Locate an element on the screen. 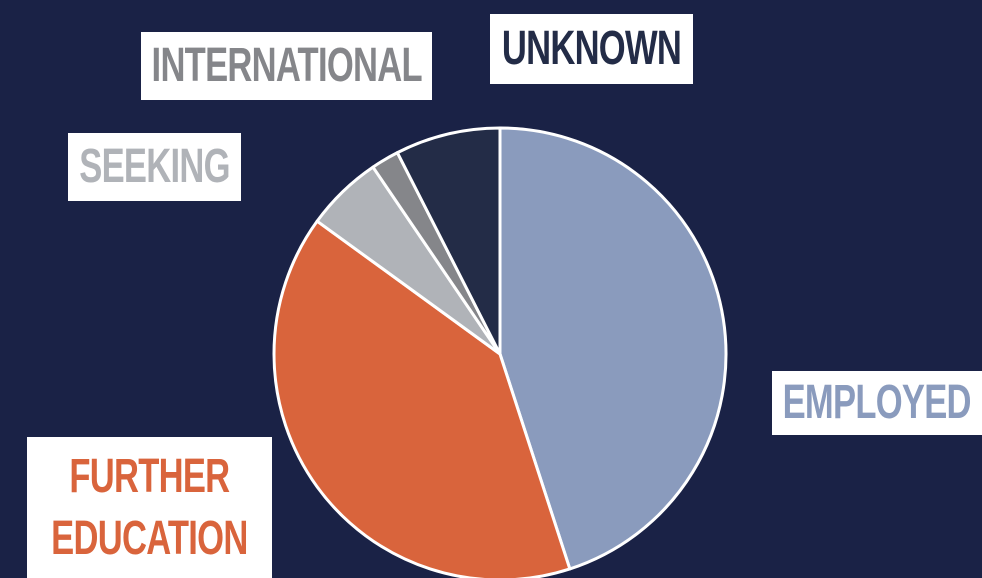 The height and width of the screenshot is (578, 982). pie-slice is located at coordinates (448, 241).